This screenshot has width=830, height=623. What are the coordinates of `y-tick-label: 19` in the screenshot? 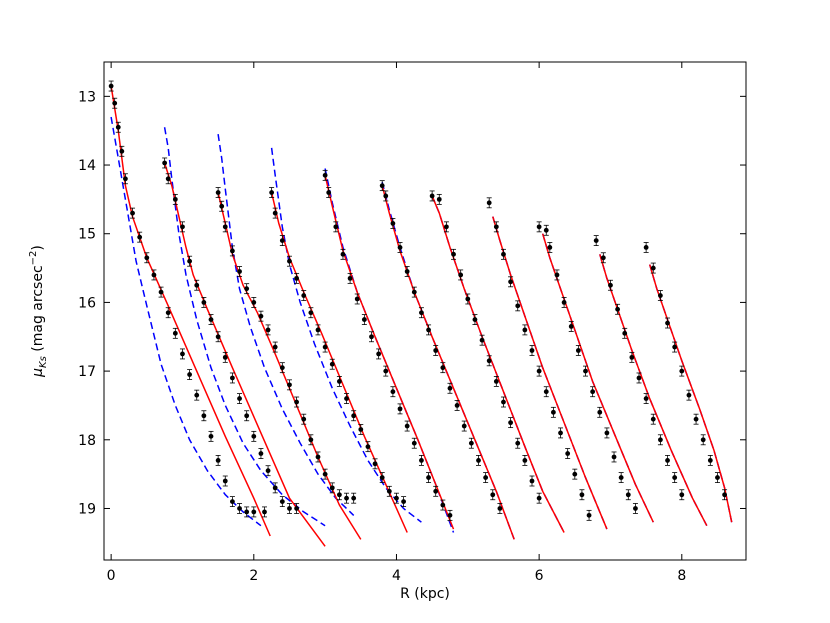 It's located at (87, 509).